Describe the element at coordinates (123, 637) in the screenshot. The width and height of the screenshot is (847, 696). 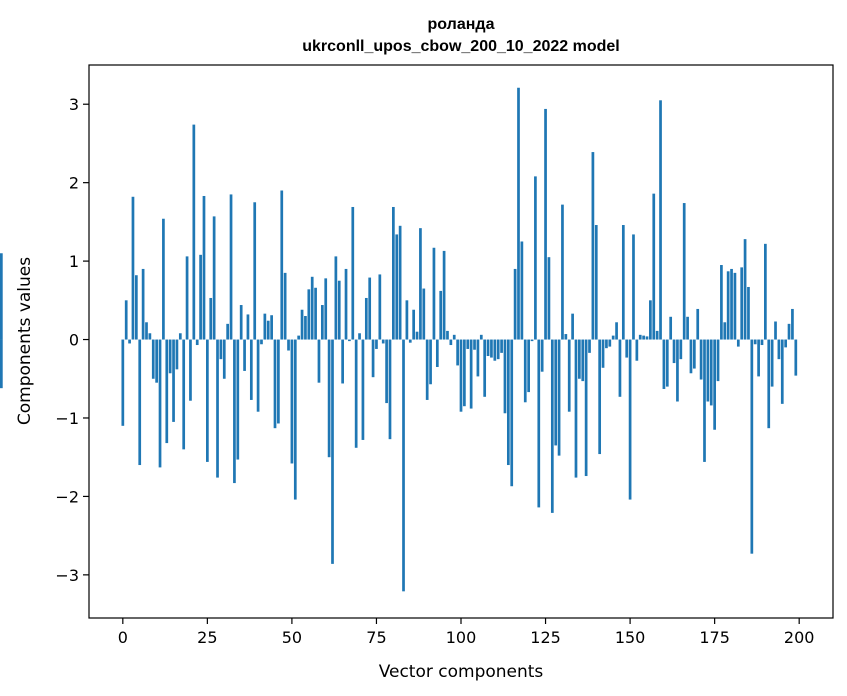
I see `x-tick-label: 0` at that location.